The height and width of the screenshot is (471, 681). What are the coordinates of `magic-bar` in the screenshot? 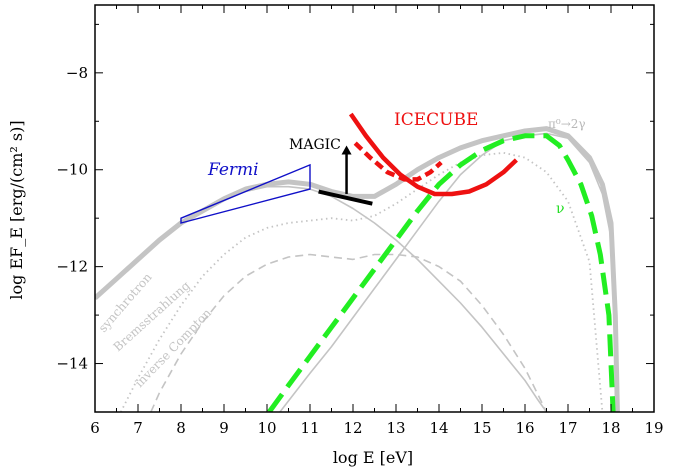 It's located at (345, 197).